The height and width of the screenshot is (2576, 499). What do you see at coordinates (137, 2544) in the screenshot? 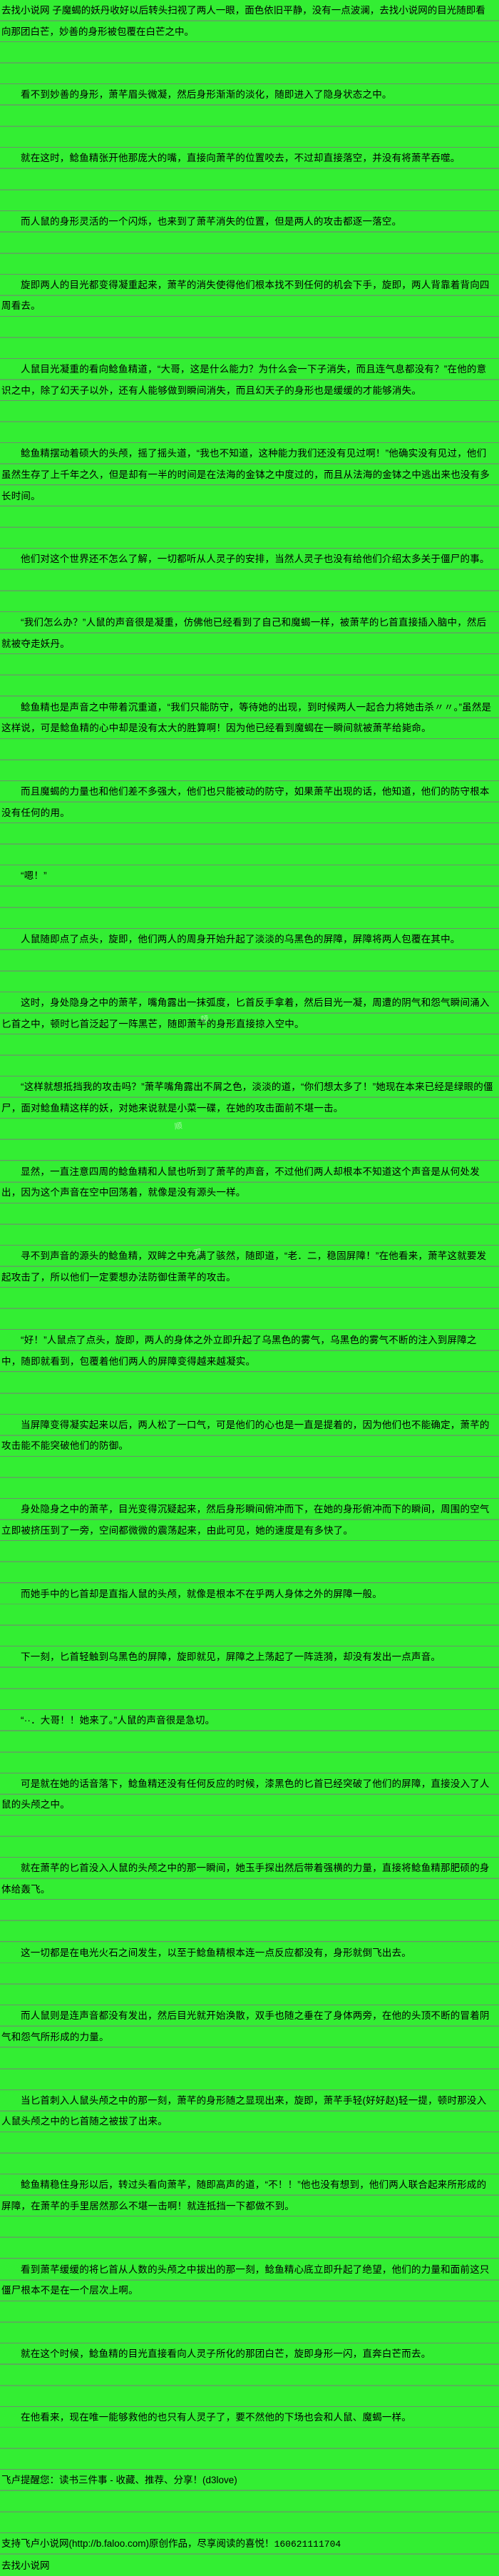
I see `support-notice-text: 支持飞卢小说网(http://b.faloo.com)原创作品，尽享阅读的喜悦！` at bounding box center [137, 2544].